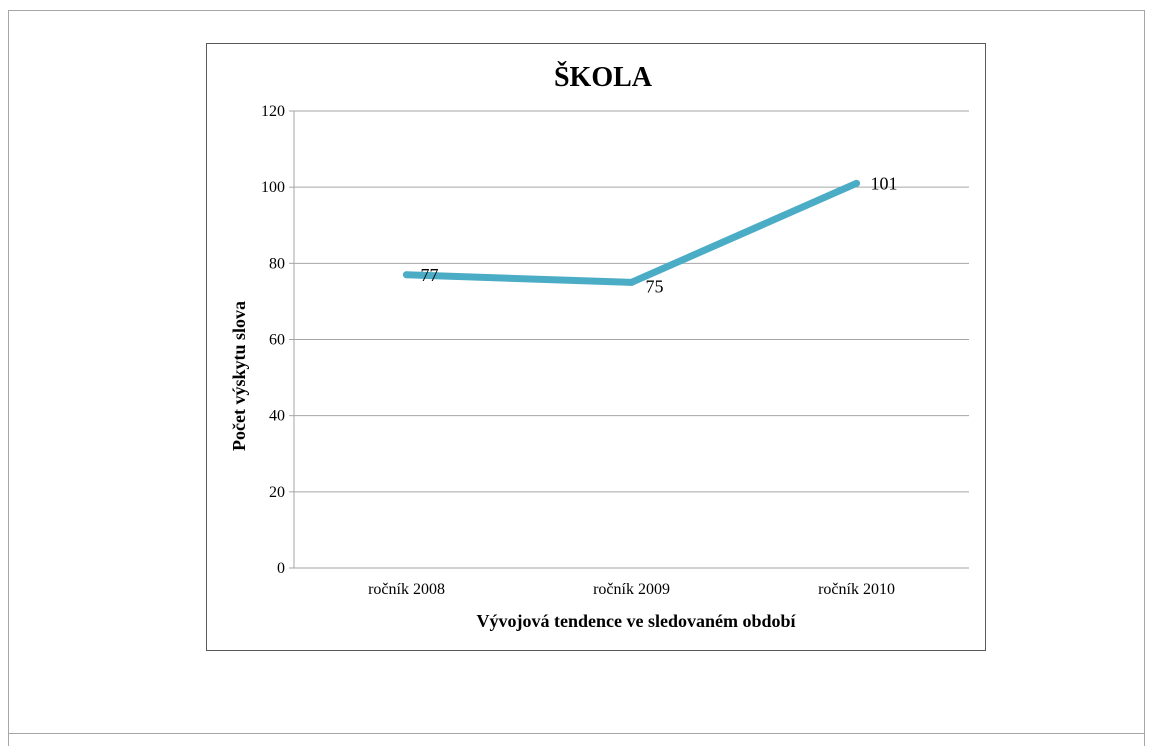 The width and height of the screenshot is (1153, 746). I want to click on y-axis-title: Počet výskytu slova, so click(239, 376).